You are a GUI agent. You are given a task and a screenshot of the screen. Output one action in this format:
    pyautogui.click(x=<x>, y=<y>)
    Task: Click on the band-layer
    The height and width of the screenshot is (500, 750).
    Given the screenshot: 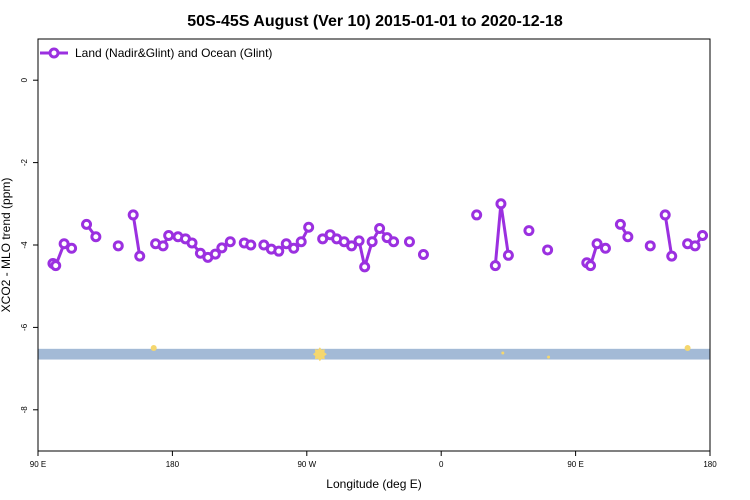 What is the action you would take?
    pyautogui.click(x=374, y=353)
    